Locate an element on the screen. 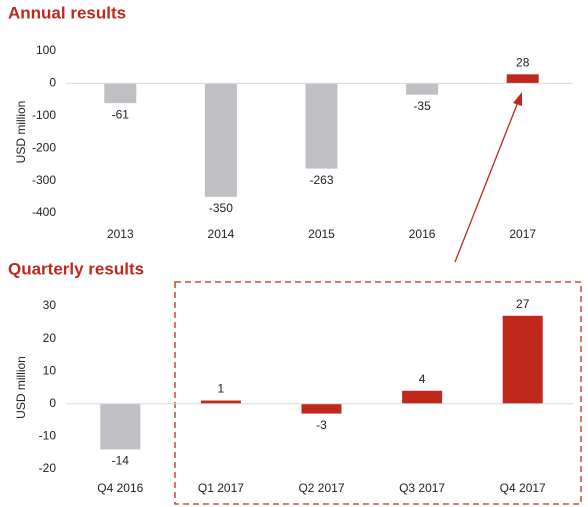  y-tick-label: -20 is located at coordinates (48, 468).